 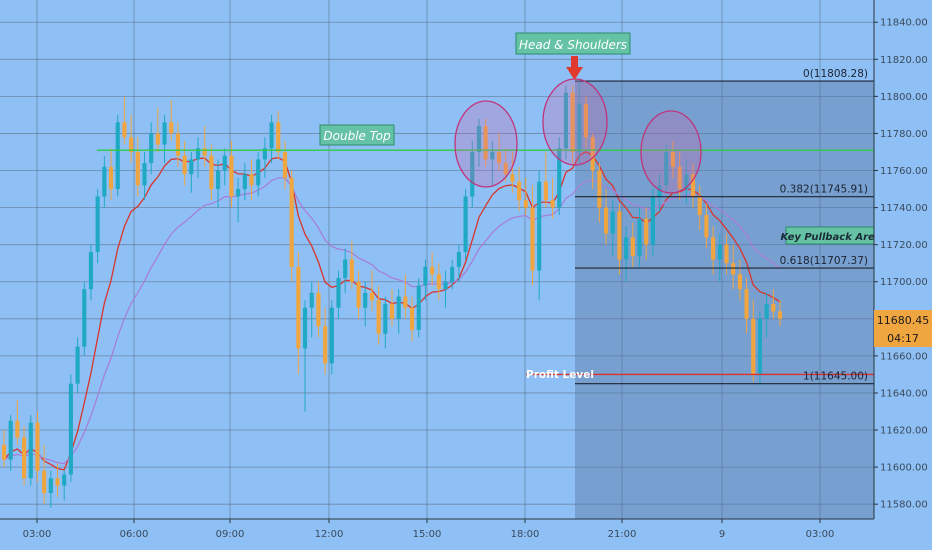 What do you see at coordinates (830, 237) in the screenshot?
I see `key-pullback-label: Key Pullback Area` at bounding box center [830, 237].